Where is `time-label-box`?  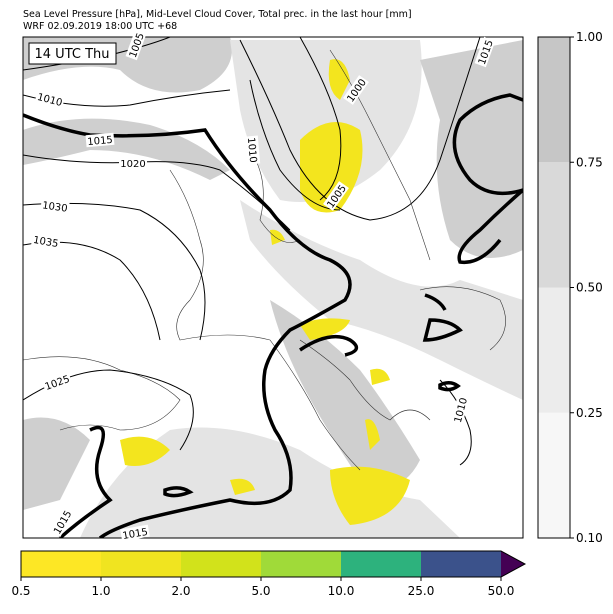 time-label-box is located at coordinates (72, 53).